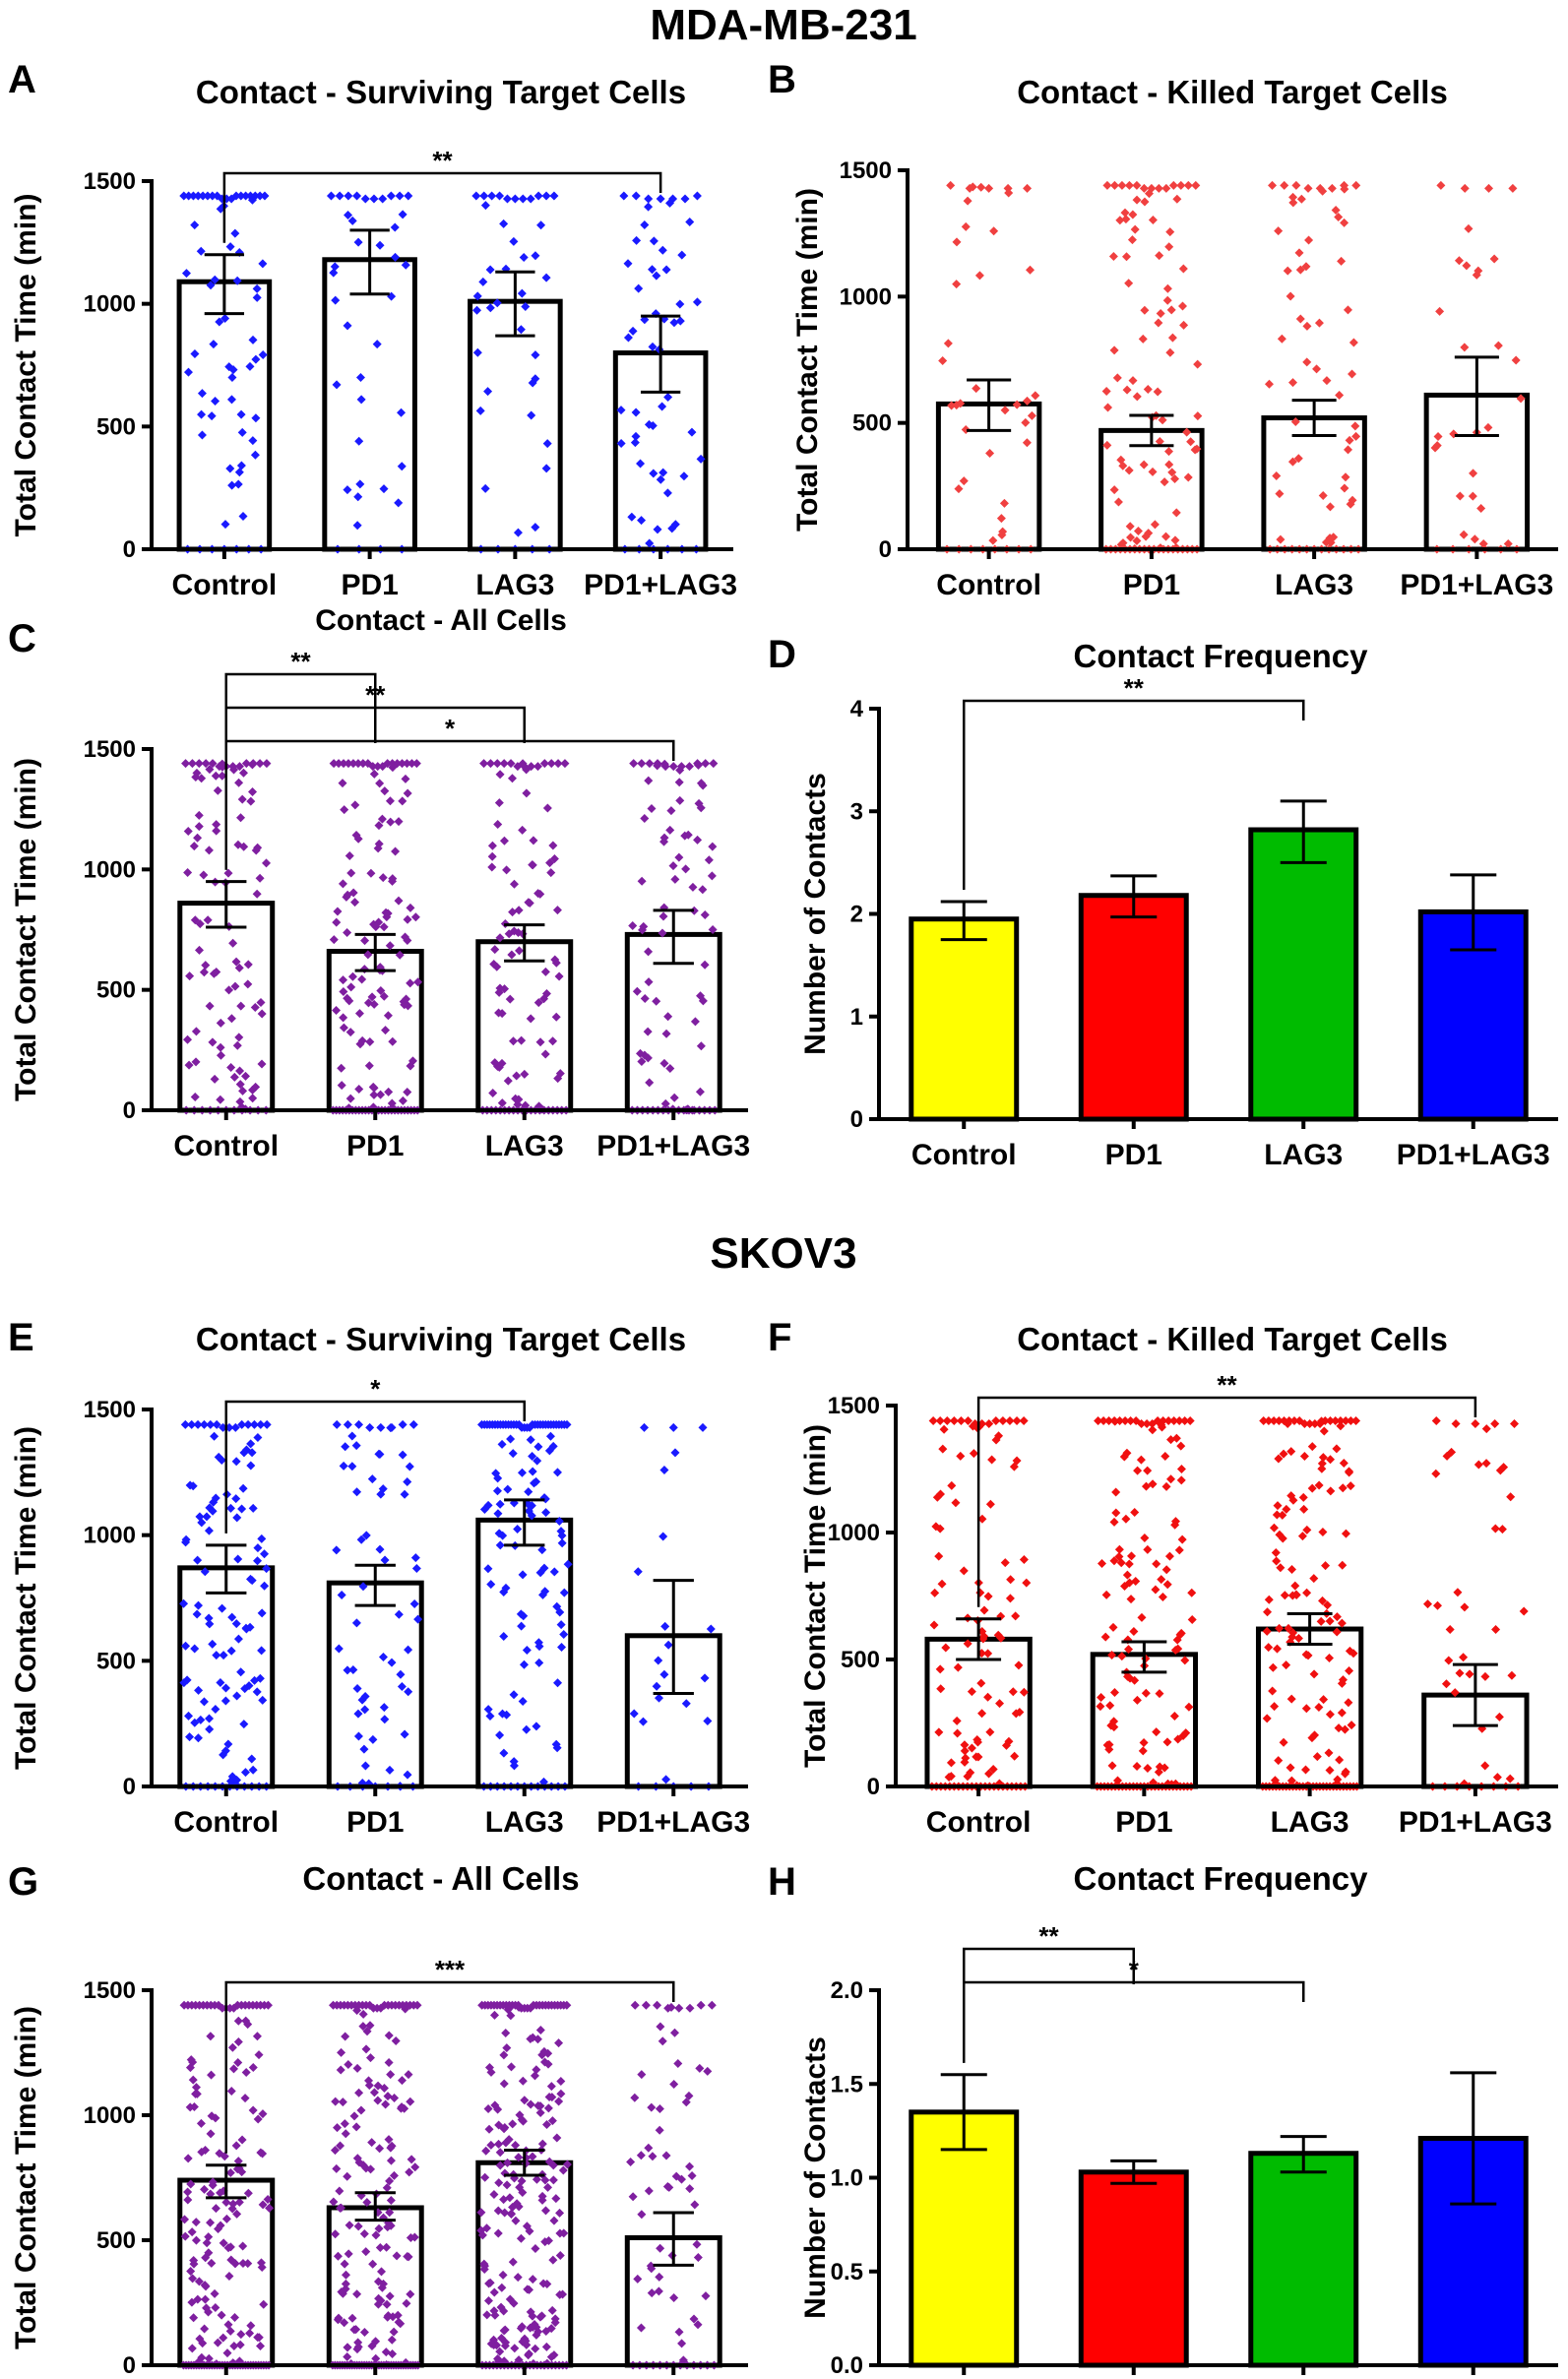 Image resolution: width=1568 pixels, height=2379 pixels. What do you see at coordinates (847, 2084) in the screenshot?
I see `y-tick-label: 1.5` at bounding box center [847, 2084].